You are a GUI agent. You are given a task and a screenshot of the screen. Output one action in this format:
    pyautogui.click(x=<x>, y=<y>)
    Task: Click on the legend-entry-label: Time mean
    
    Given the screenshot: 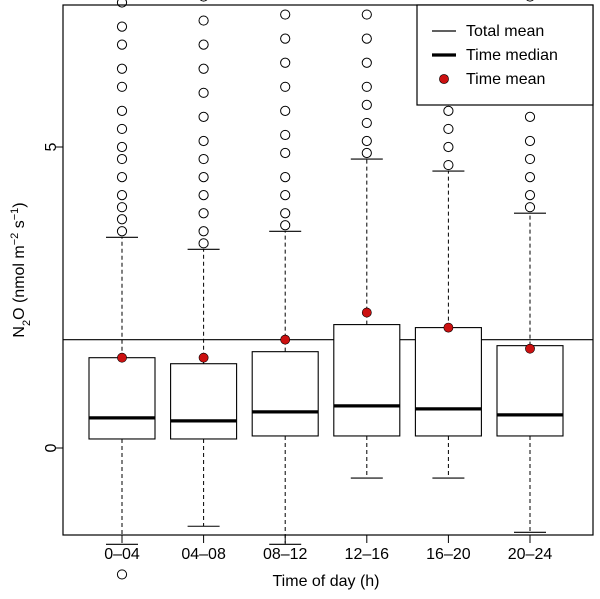 What is the action you would take?
    pyautogui.click(x=505, y=79)
    